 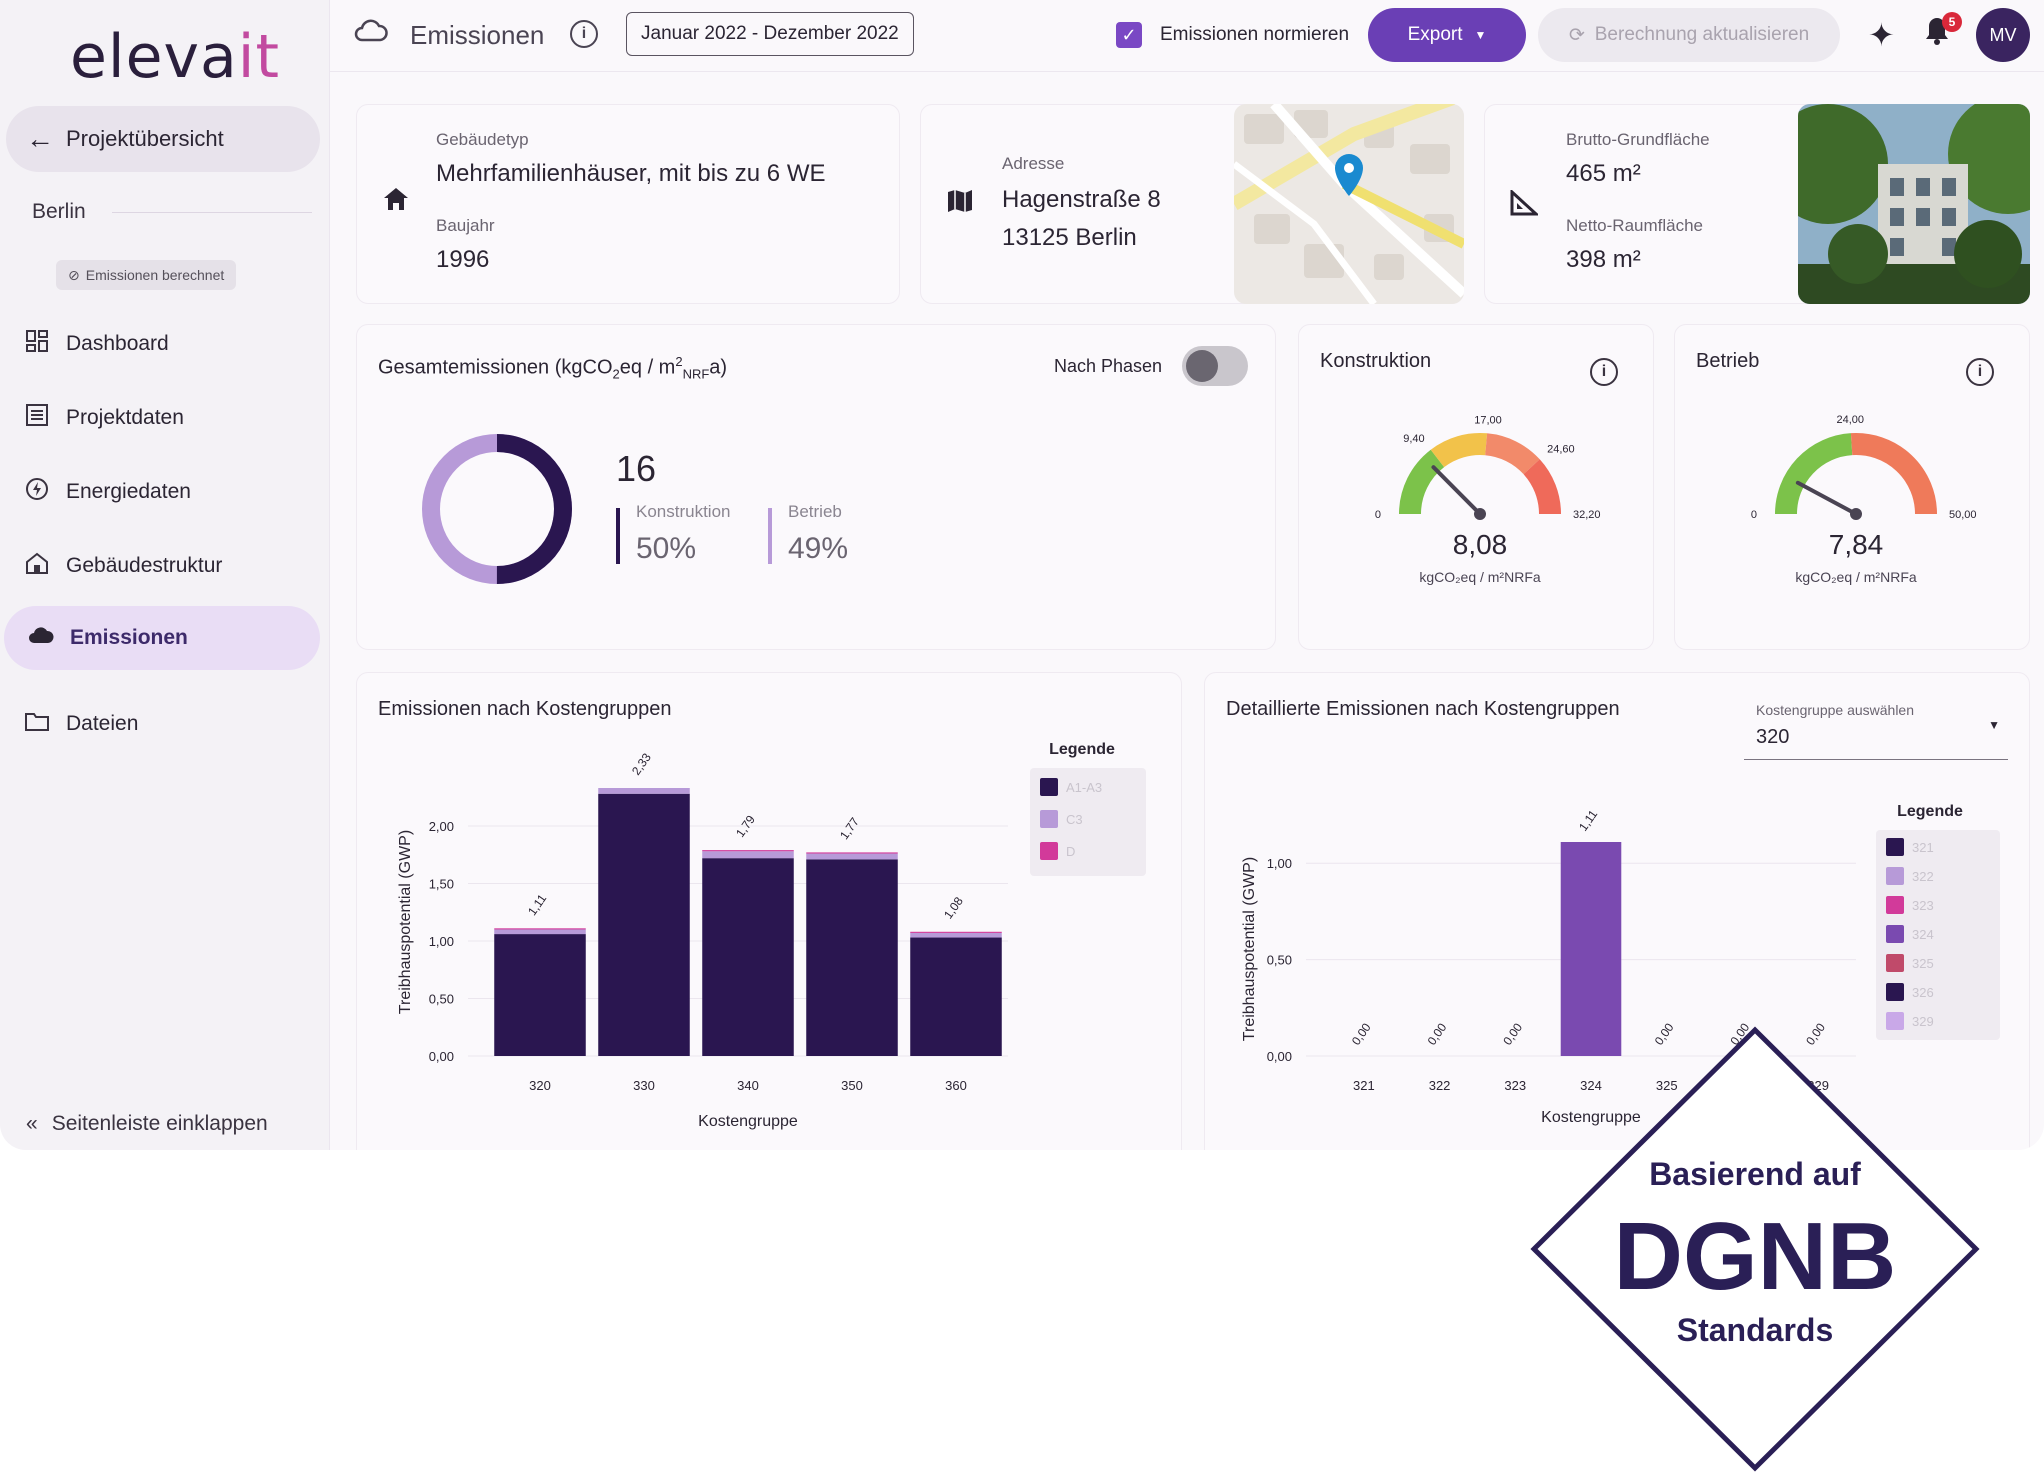 I want to click on construction-pct: 50%, so click(x=666, y=548).